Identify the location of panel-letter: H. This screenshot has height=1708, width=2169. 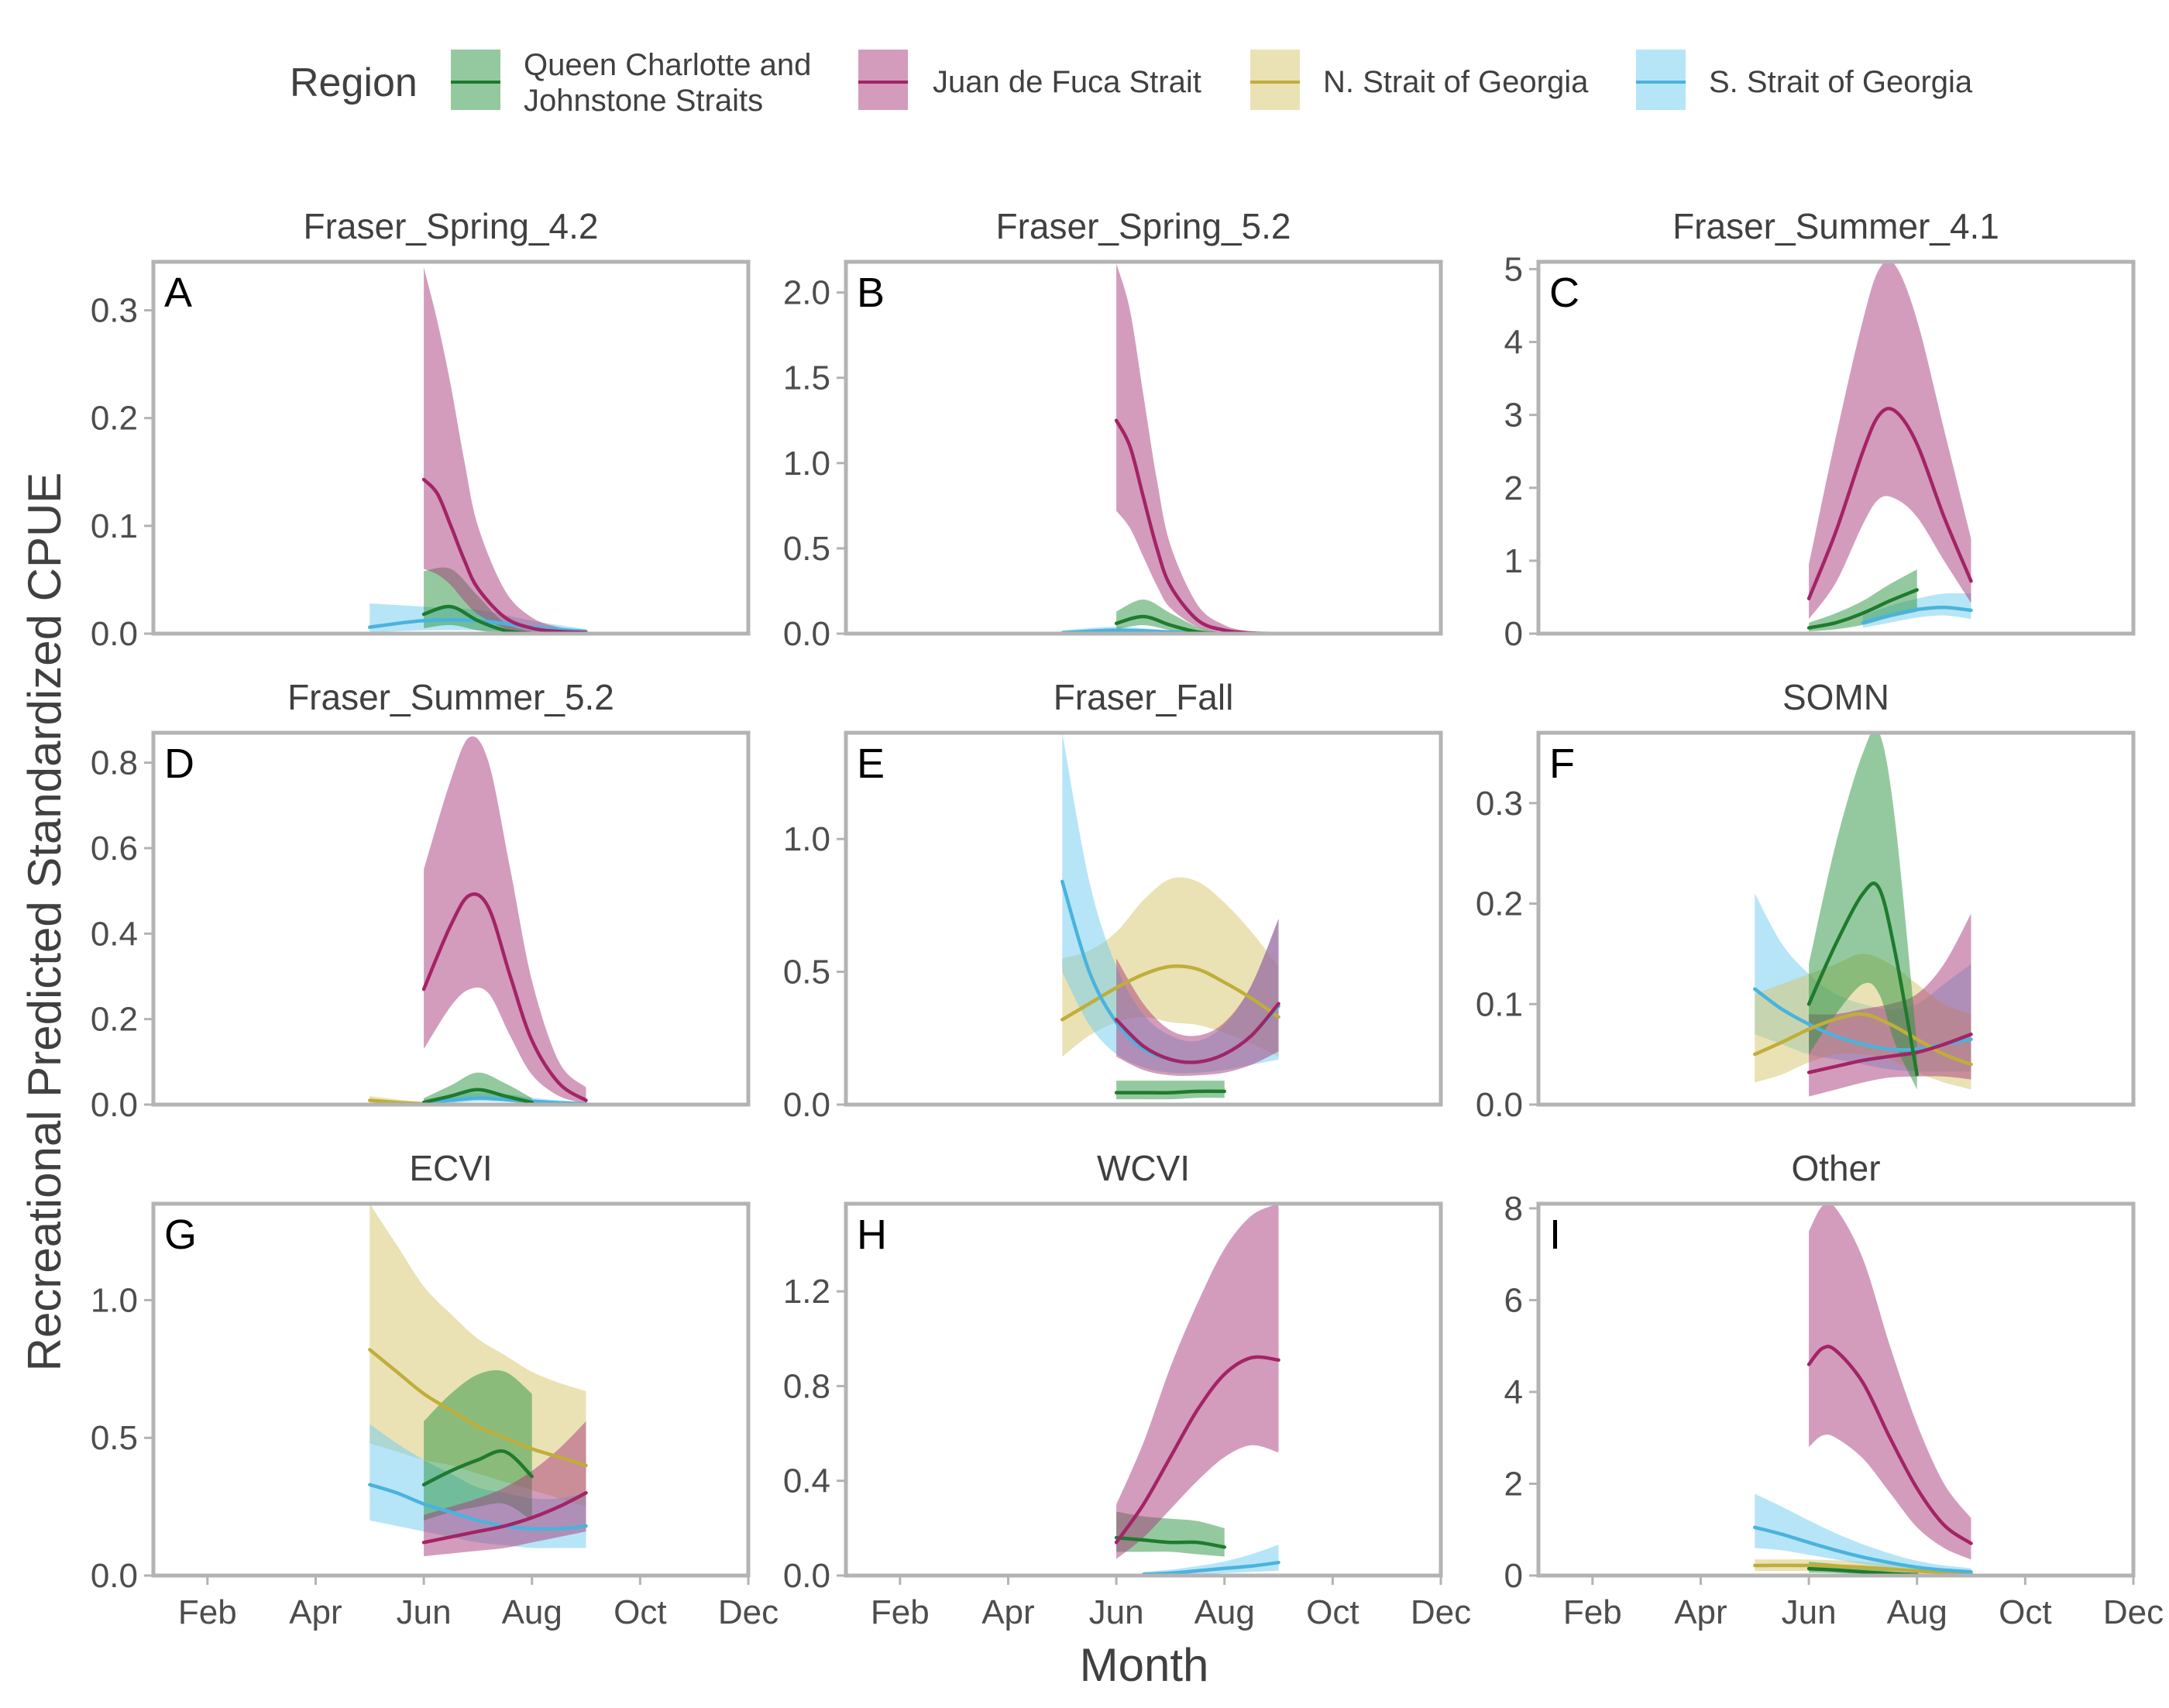
(872, 1234).